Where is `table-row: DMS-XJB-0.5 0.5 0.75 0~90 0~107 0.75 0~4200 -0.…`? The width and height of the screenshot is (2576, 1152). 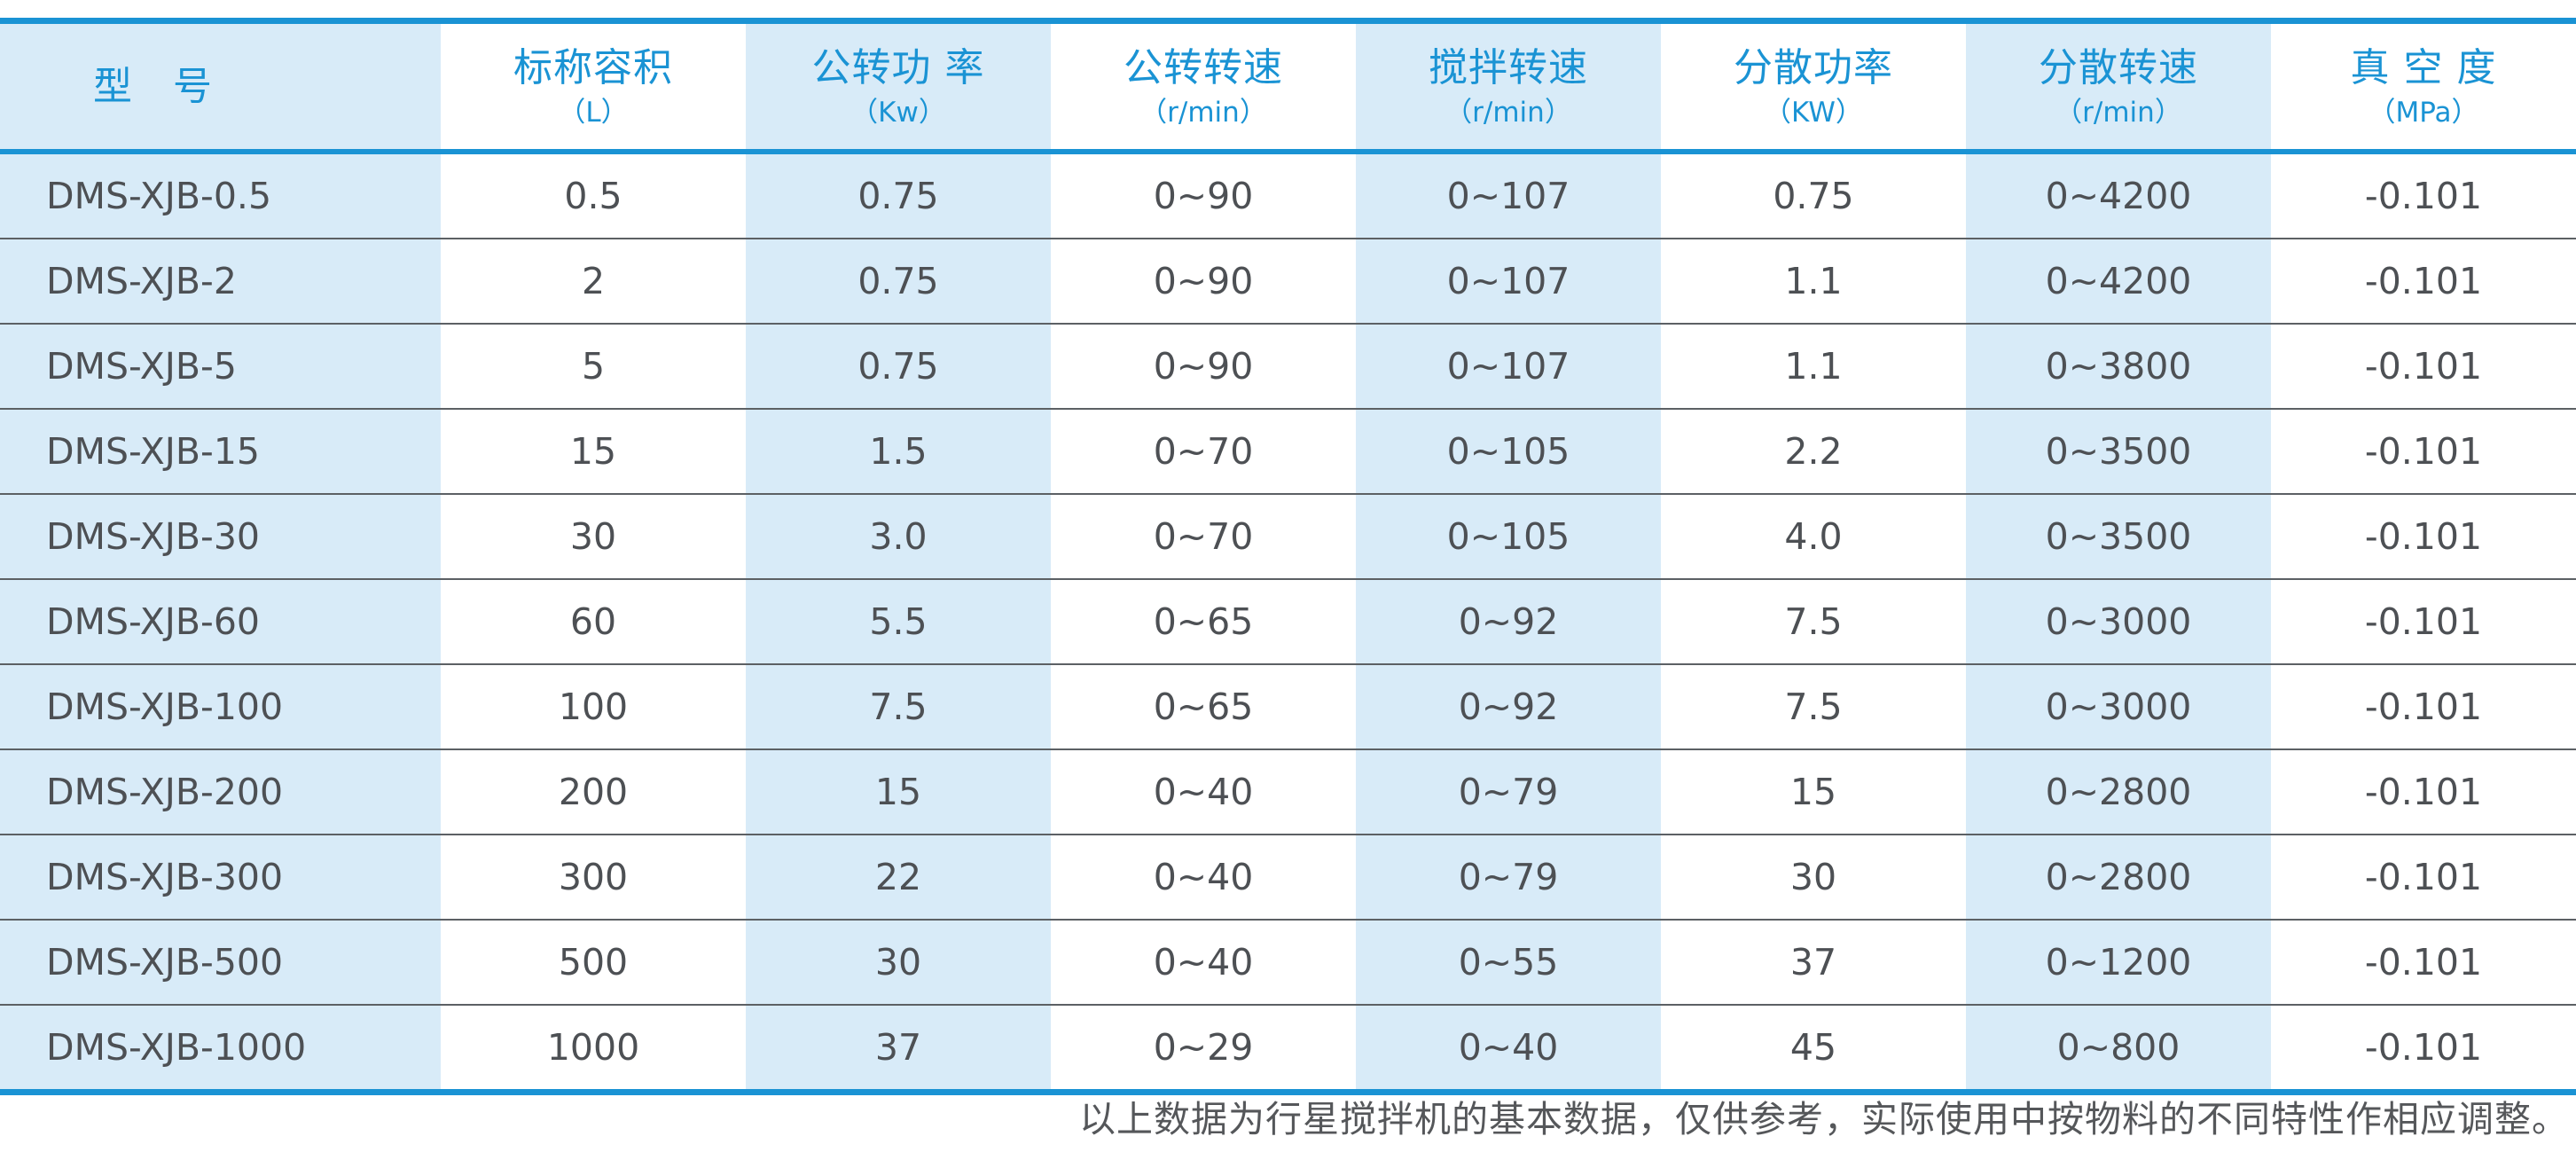 table-row: DMS-XJB-0.5 0.5 0.75 0~90 0~107 0.75 0~4200 -0.… is located at coordinates (1288, 196).